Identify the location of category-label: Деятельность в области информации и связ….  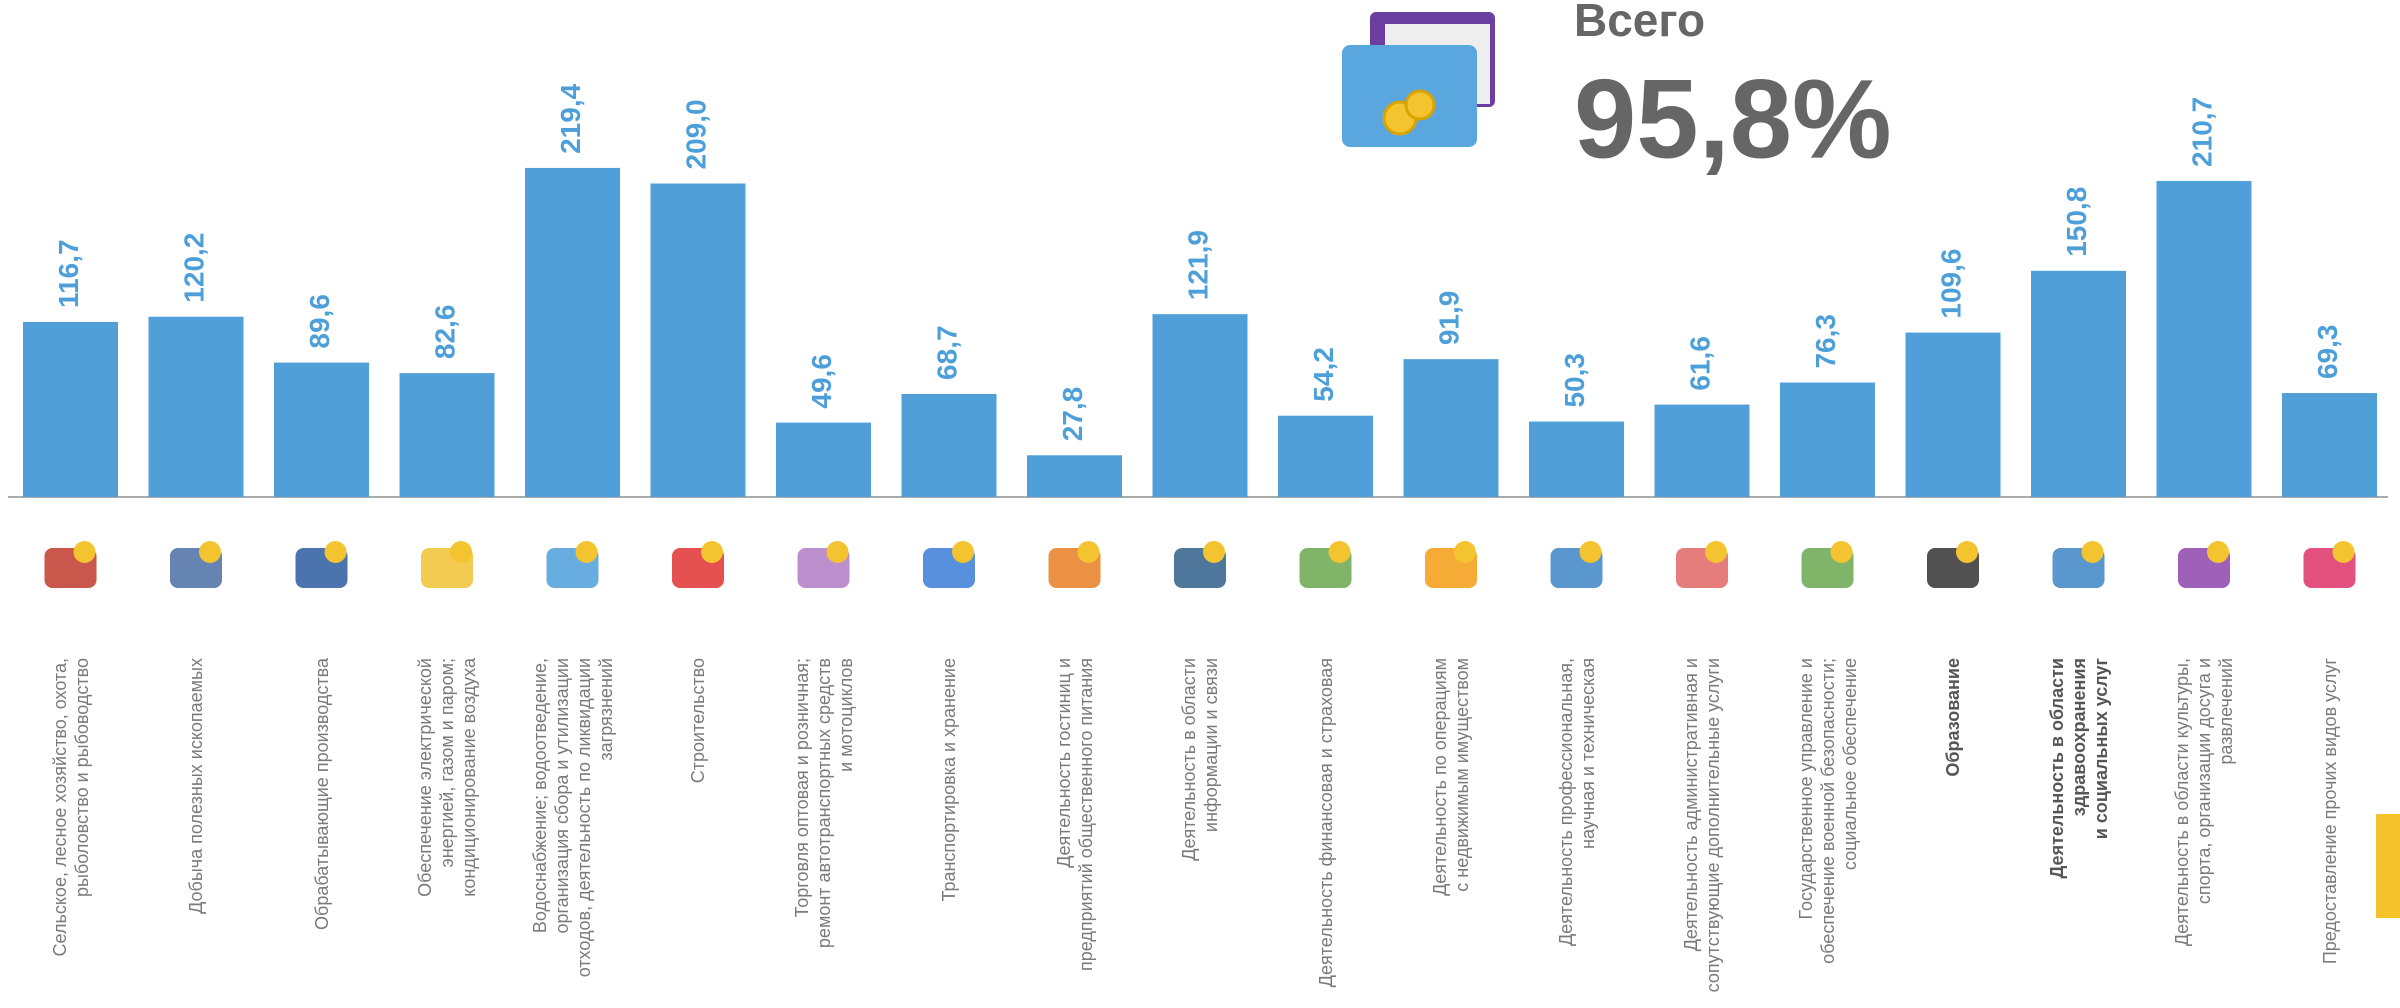
(1200, 759).